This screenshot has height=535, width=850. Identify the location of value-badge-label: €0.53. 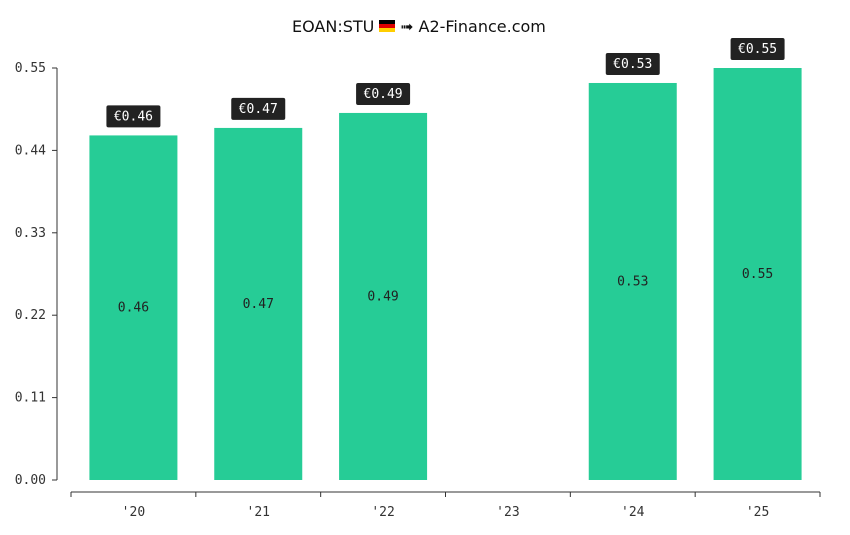
(632, 64).